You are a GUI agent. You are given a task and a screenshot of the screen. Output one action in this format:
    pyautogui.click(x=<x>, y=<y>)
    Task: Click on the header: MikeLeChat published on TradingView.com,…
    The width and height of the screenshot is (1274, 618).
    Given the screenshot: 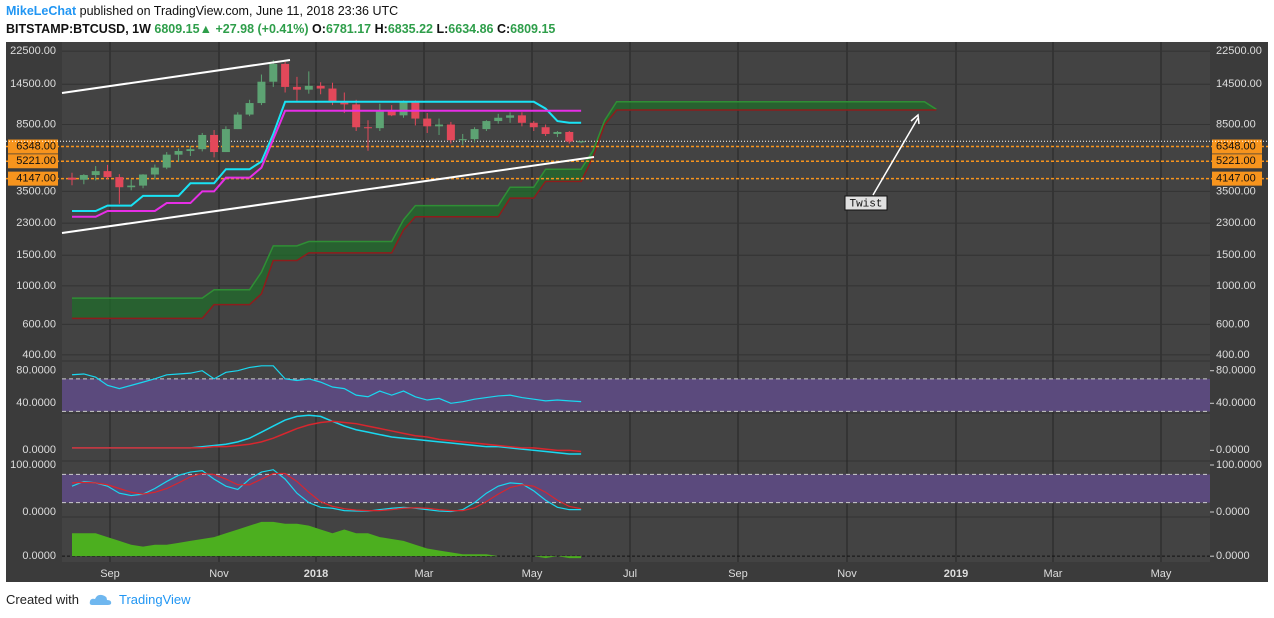 What is the action you would take?
    pyautogui.click(x=280, y=20)
    